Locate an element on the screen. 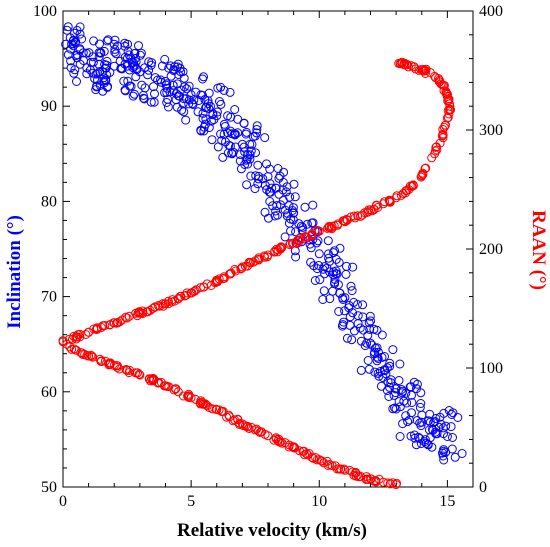  left-tick-label: 100 is located at coordinates (45, 11).